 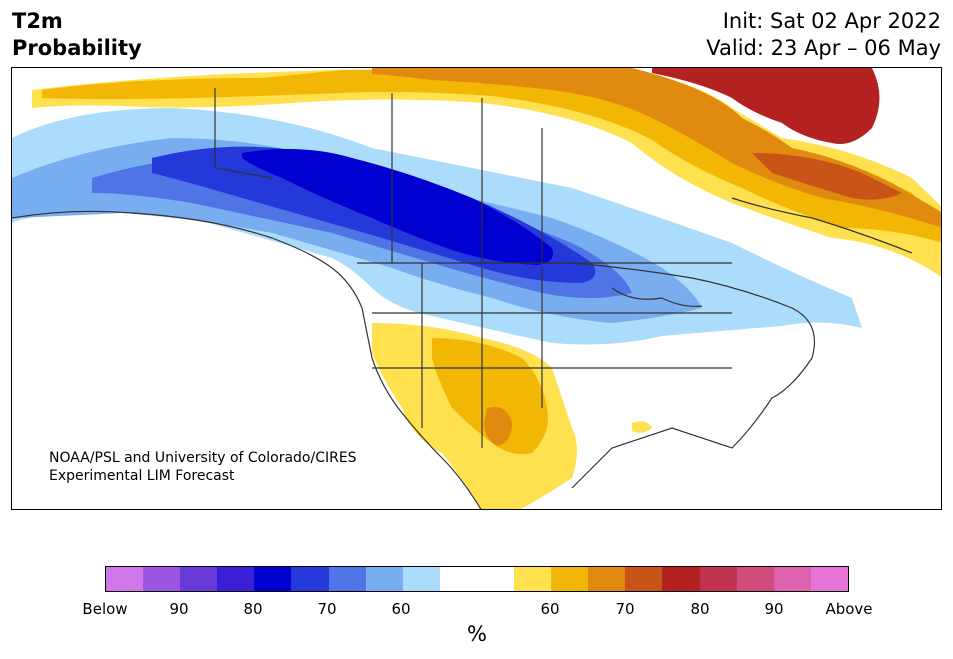 I want to click on cold-core, so click(x=397, y=207).